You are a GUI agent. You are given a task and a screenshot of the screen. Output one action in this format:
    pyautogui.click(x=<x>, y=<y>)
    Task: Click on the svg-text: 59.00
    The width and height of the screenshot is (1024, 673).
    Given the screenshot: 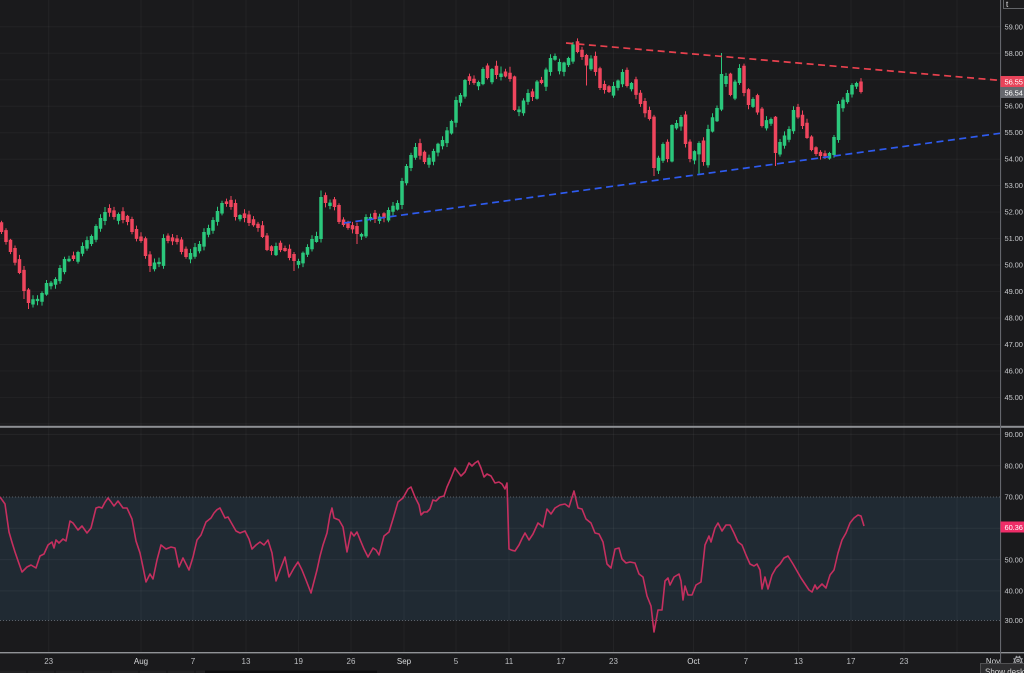 What is the action you would take?
    pyautogui.click(x=1014, y=26)
    